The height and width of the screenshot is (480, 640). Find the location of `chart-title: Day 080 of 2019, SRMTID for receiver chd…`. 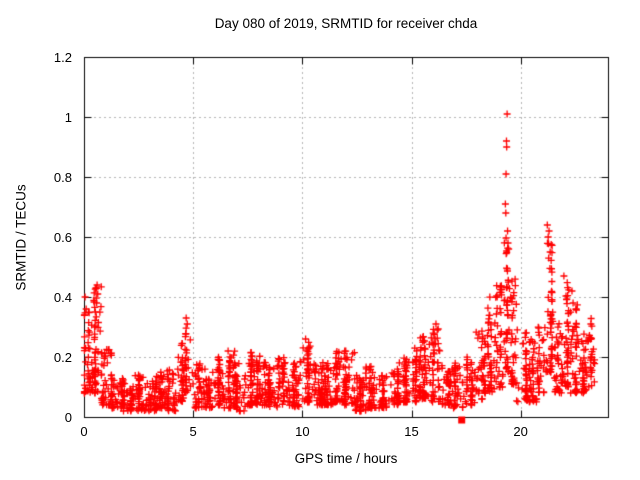

chart-title: Day 080 of 2019, SRMTID for receiver chd… is located at coordinates (346, 23).